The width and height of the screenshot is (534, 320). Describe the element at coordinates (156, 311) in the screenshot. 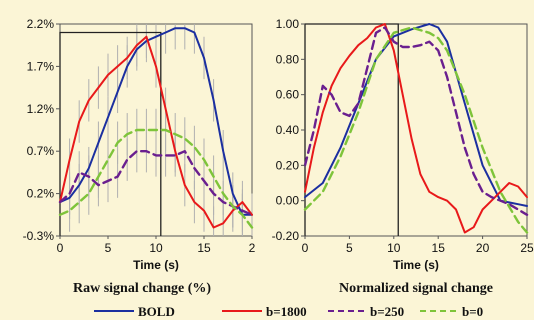

I see `legend-label-bold: BOLD` at that location.